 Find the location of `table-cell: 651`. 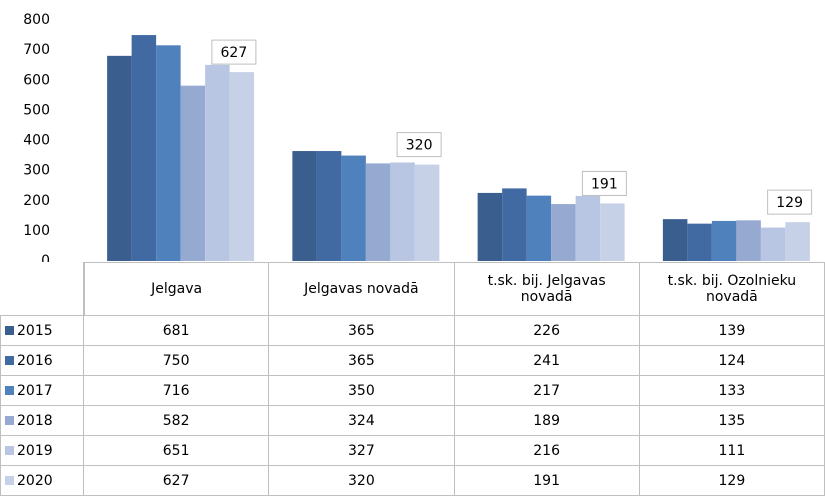

table-cell: 651 is located at coordinates (177, 451).